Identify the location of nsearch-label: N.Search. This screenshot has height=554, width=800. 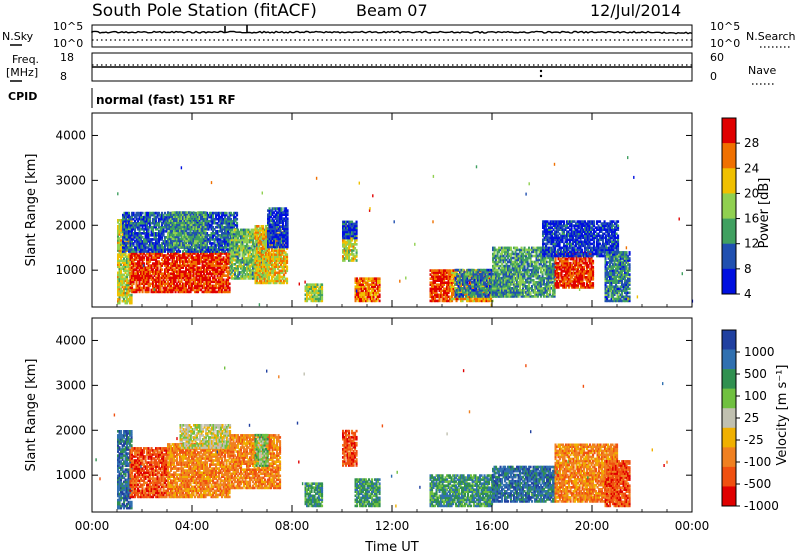
(771, 36).